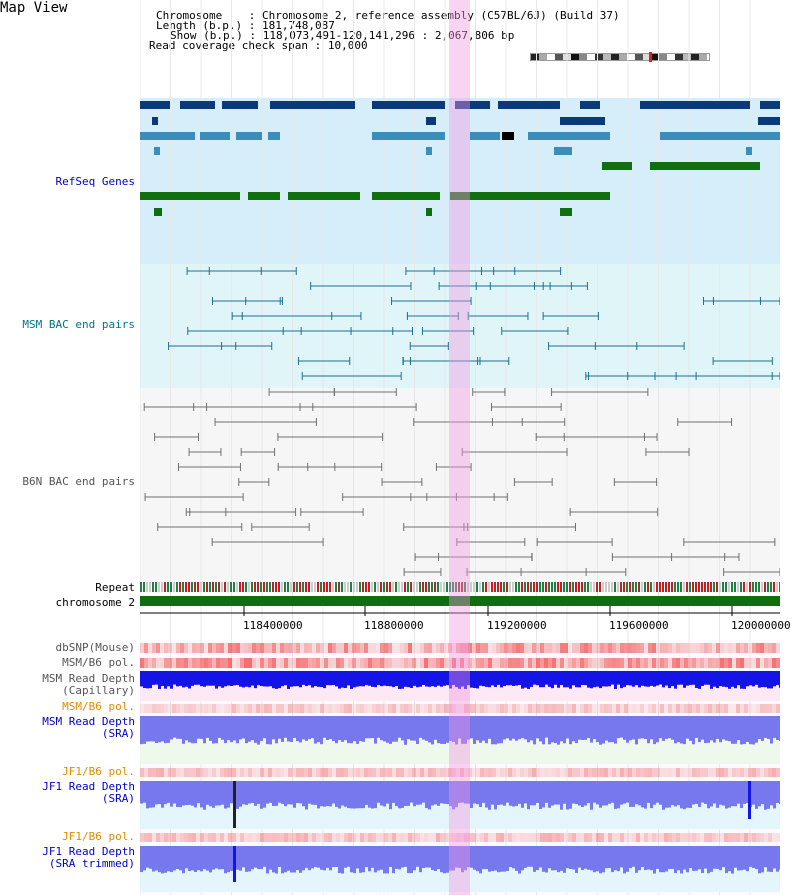 The height and width of the screenshot is (895, 800). What do you see at coordinates (115, 587) in the screenshot?
I see `track-label-repeat: Repeat` at bounding box center [115, 587].